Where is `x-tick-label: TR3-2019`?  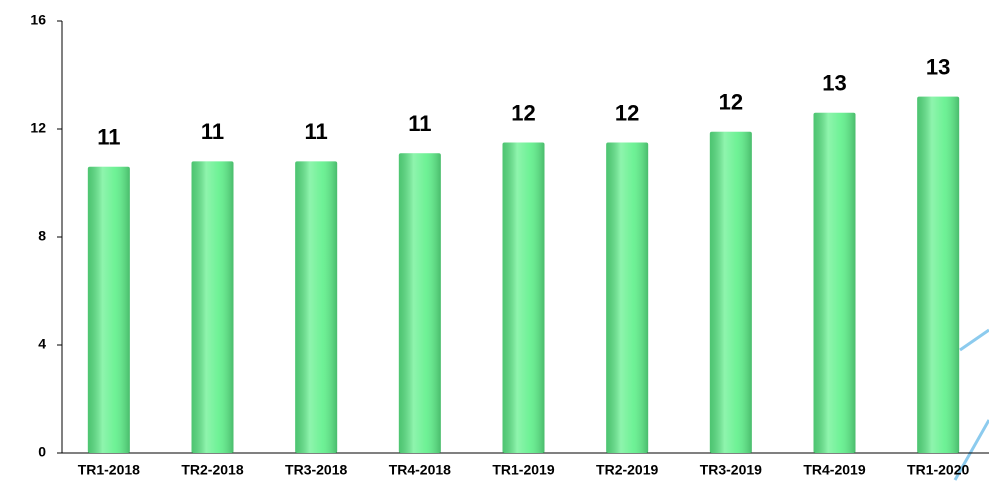 x-tick-label: TR3-2019 is located at coordinates (731, 470).